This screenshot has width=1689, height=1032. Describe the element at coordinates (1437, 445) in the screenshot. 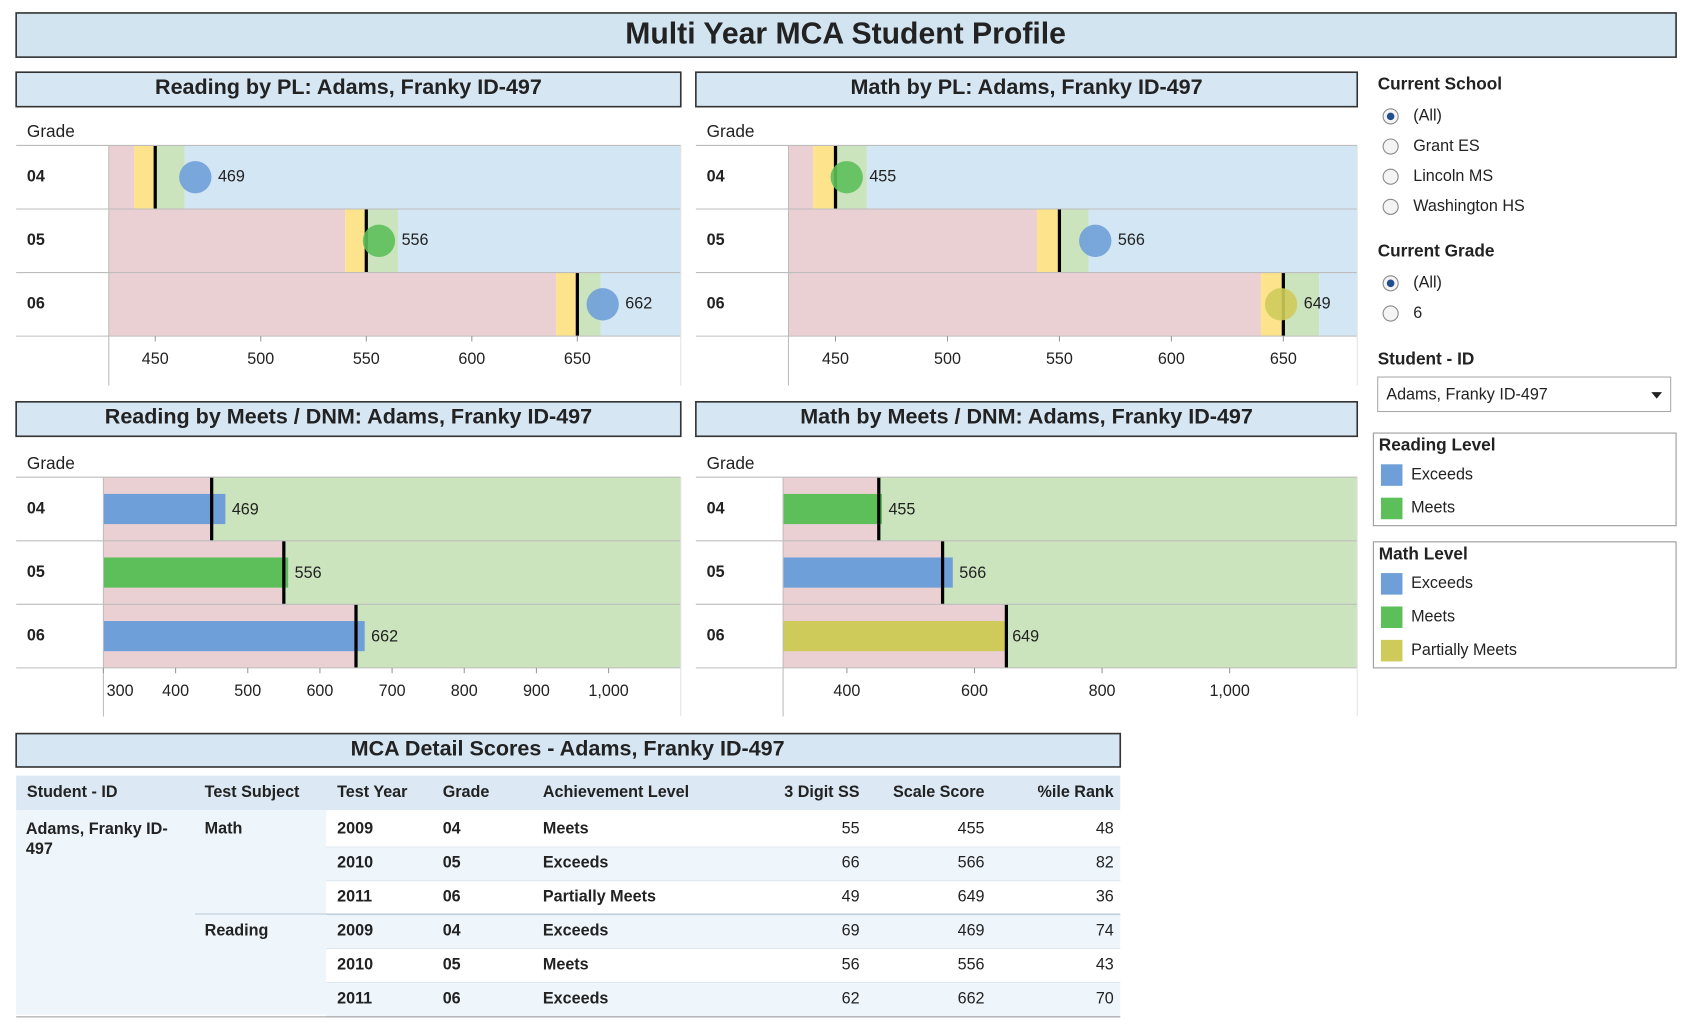

I see `legend-title: Reading Level` at that location.